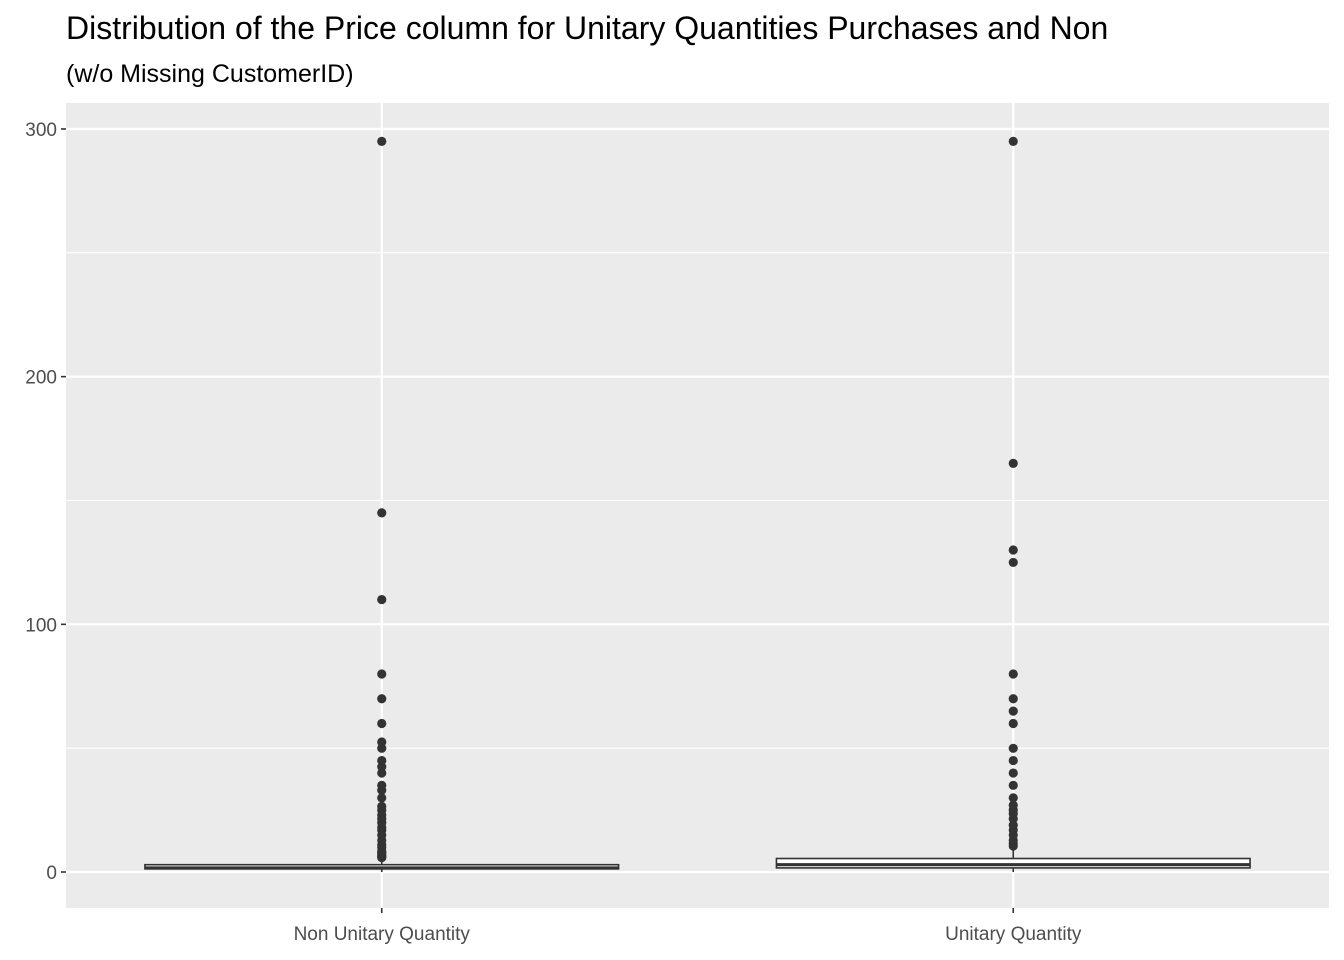 The image size is (1344, 960). What do you see at coordinates (697, 859) in the screenshot?
I see `box-series` at bounding box center [697, 859].